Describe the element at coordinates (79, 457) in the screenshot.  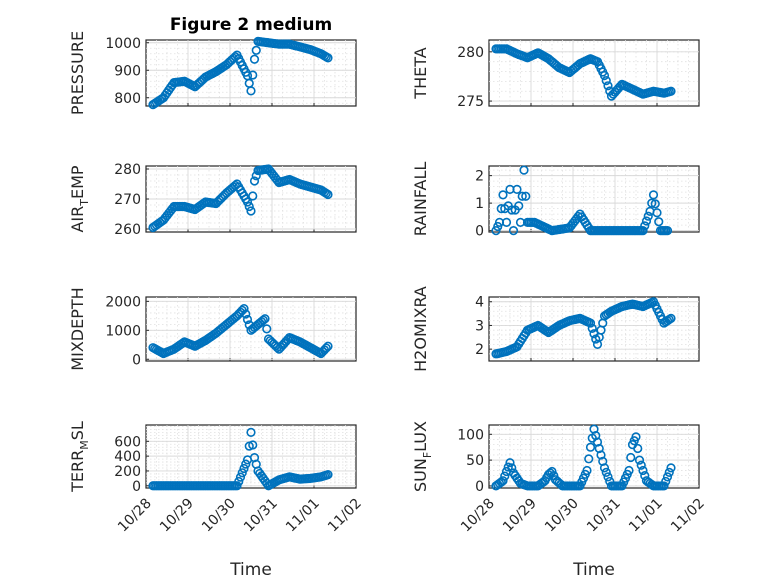
I see `y-axis-label: TERRMSL` at that location.